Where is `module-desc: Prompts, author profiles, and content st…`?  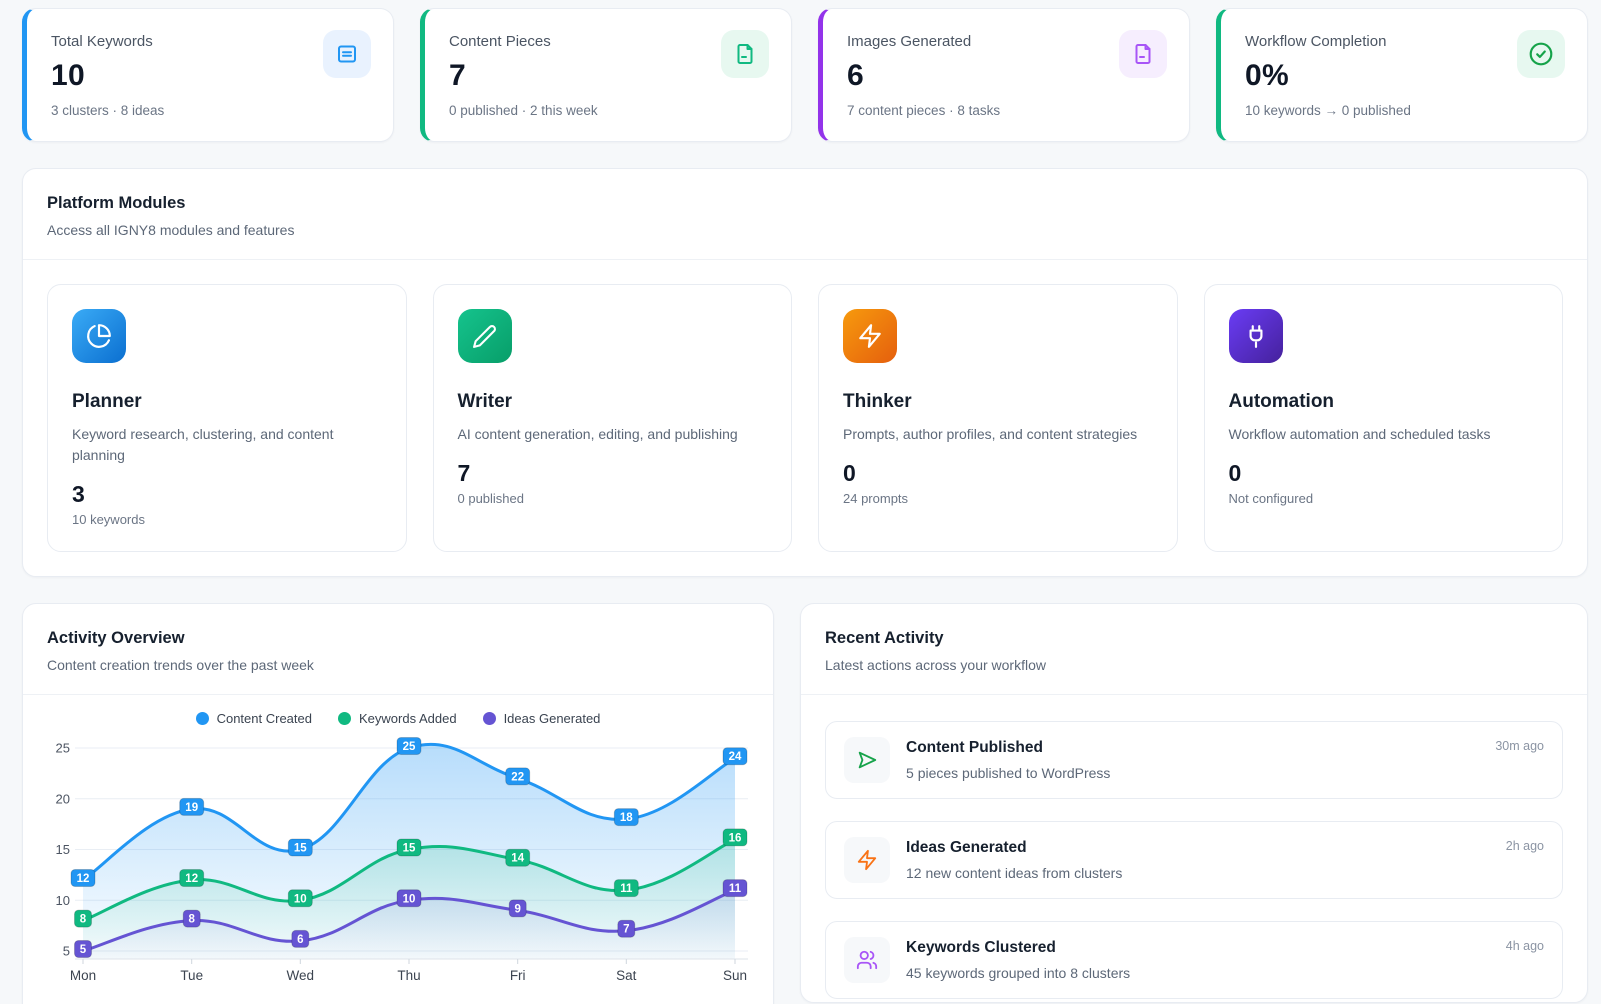 module-desc: Prompts, author profiles, and content st… is located at coordinates (990, 434).